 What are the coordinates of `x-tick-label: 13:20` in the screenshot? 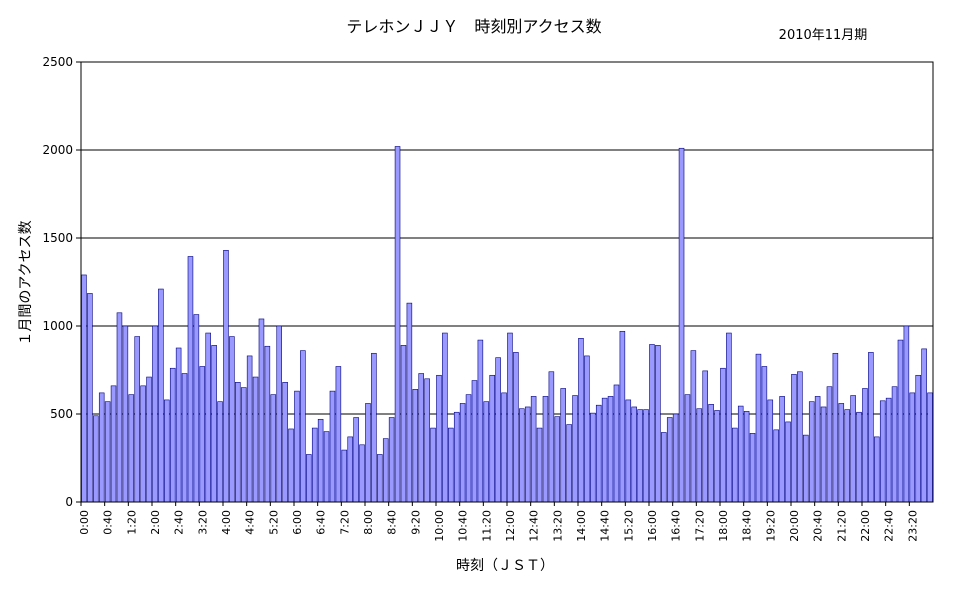 It's located at (557, 526).